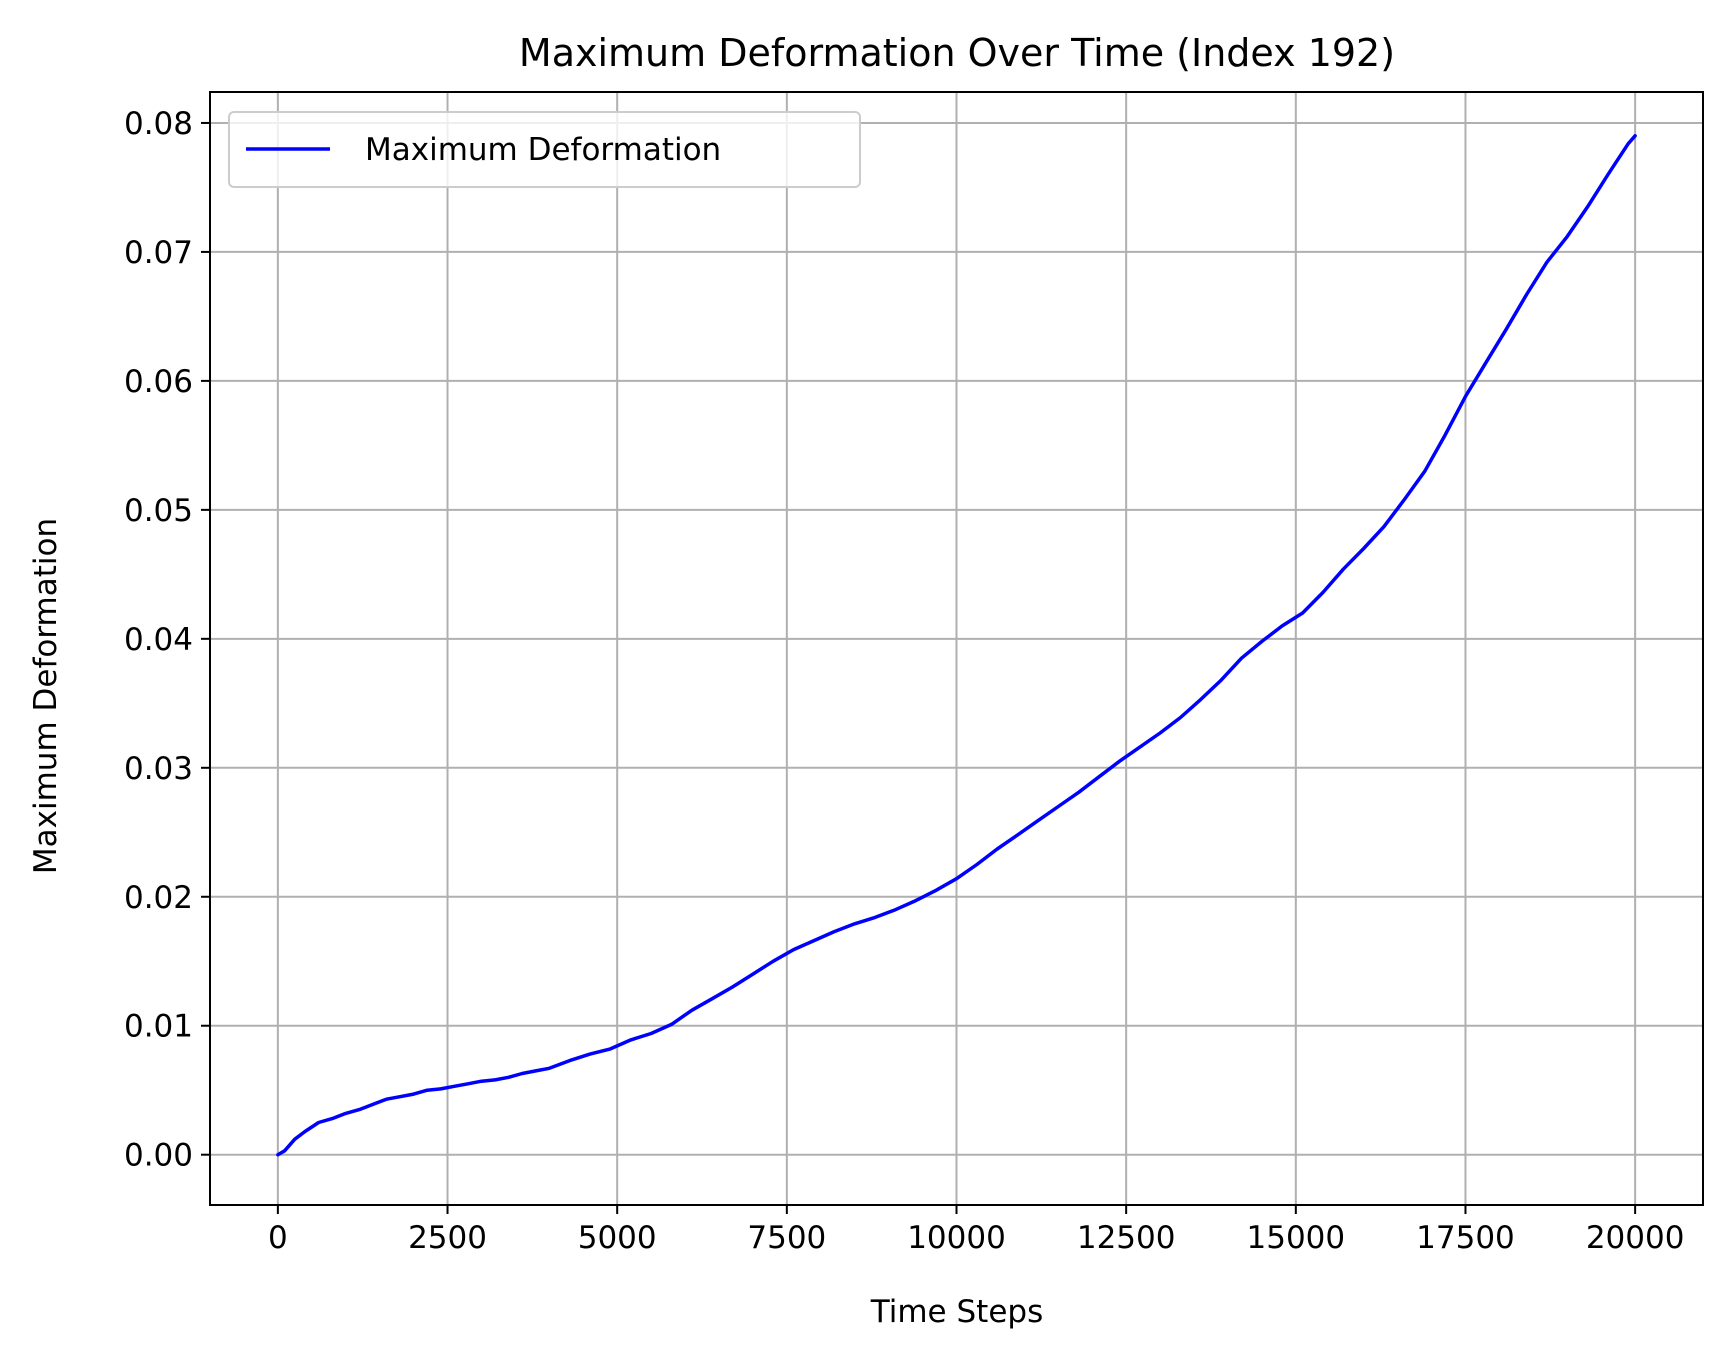 This screenshot has height=1357, width=1726. I want to click on y-tick-label: 0.08, so click(158, 124).